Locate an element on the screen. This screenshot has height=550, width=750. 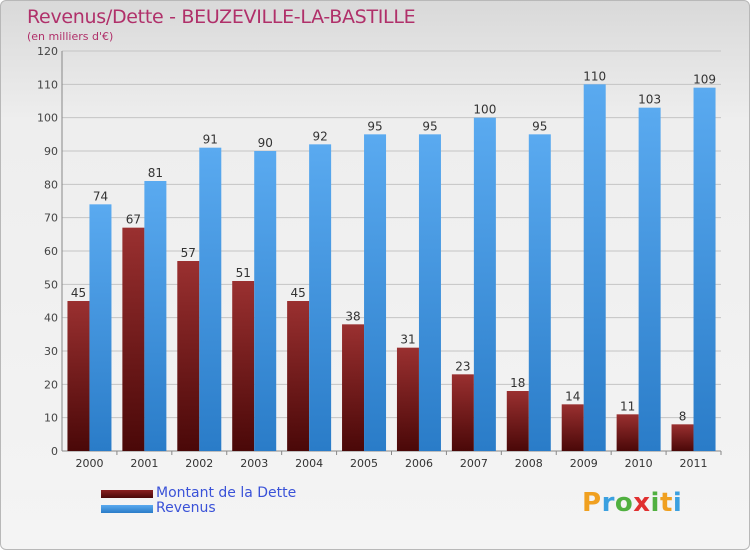
data-label-revenue: 74 is located at coordinates (100, 196).